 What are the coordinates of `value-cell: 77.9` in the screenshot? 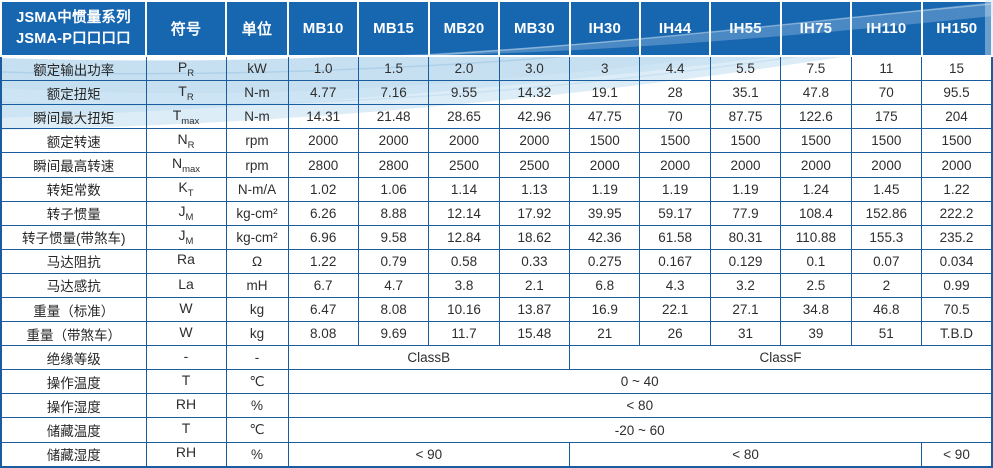 It's located at (745, 213).